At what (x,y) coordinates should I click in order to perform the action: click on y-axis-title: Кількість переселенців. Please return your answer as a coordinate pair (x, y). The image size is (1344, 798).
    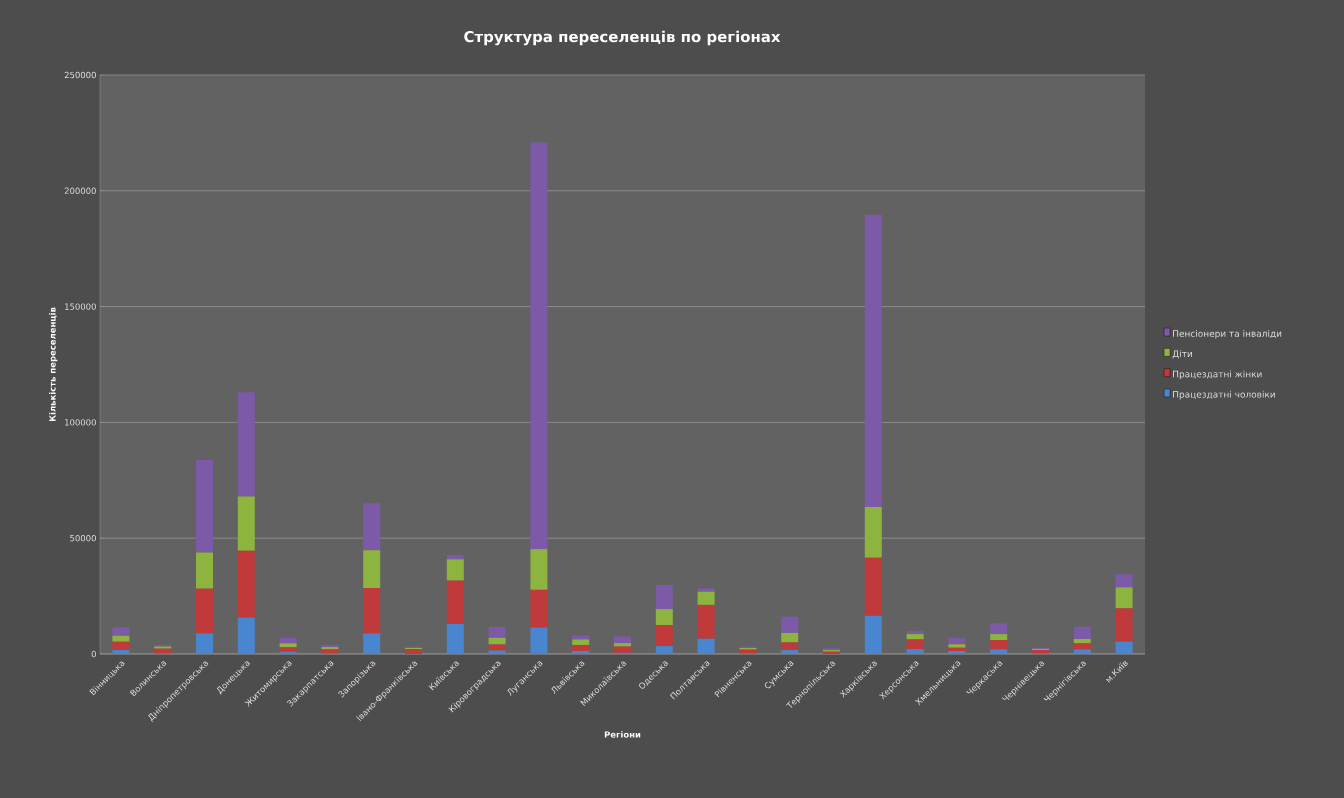
    Looking at the image, I should click on (53, 364).